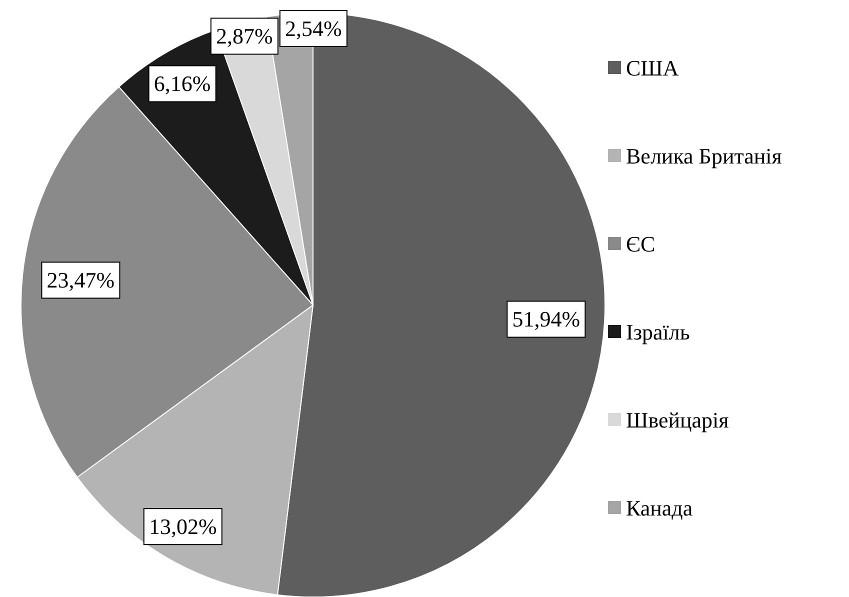 Image resolution: width=849 pixels, height=597 pixels. I want to click on data-label: 23,47%, so click(80, 280).